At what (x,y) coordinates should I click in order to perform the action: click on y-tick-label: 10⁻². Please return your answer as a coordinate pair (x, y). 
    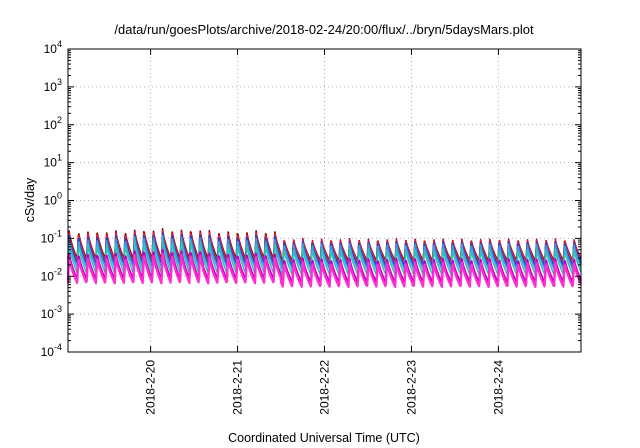
    Looking at the image, I should click on (51, 274).